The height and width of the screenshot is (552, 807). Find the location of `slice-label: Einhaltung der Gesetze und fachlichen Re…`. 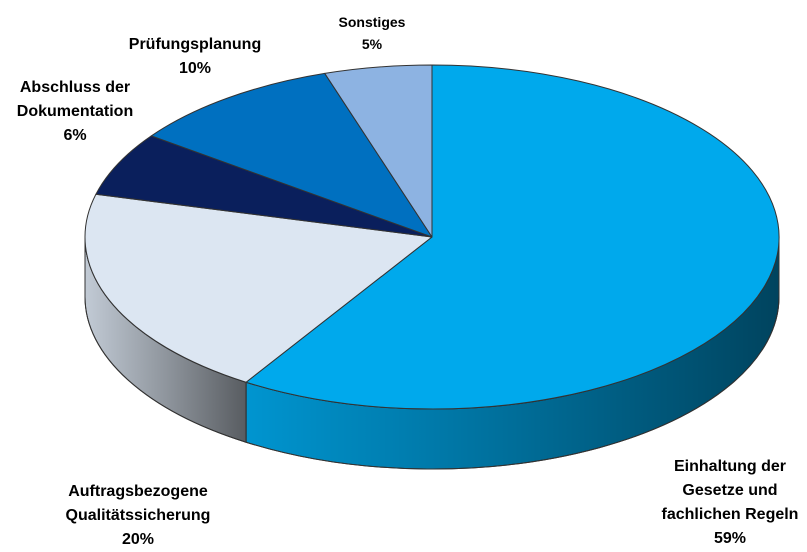

slice-label: Einhaltung der Gesetze und fachlichen Re… is located at coordinates (729, 503).